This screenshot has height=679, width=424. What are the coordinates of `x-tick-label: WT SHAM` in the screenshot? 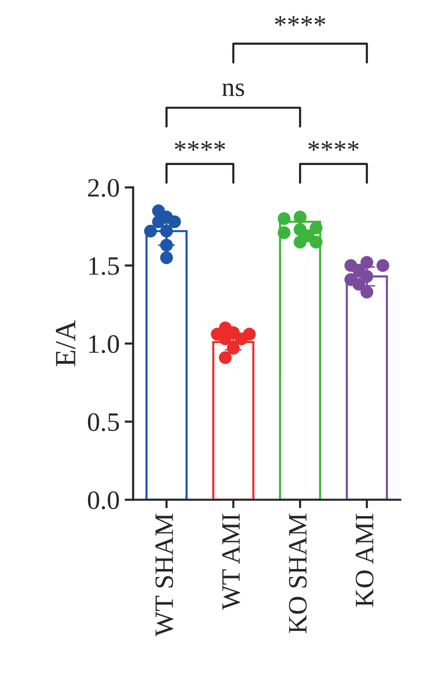 It's located at (164, 575).